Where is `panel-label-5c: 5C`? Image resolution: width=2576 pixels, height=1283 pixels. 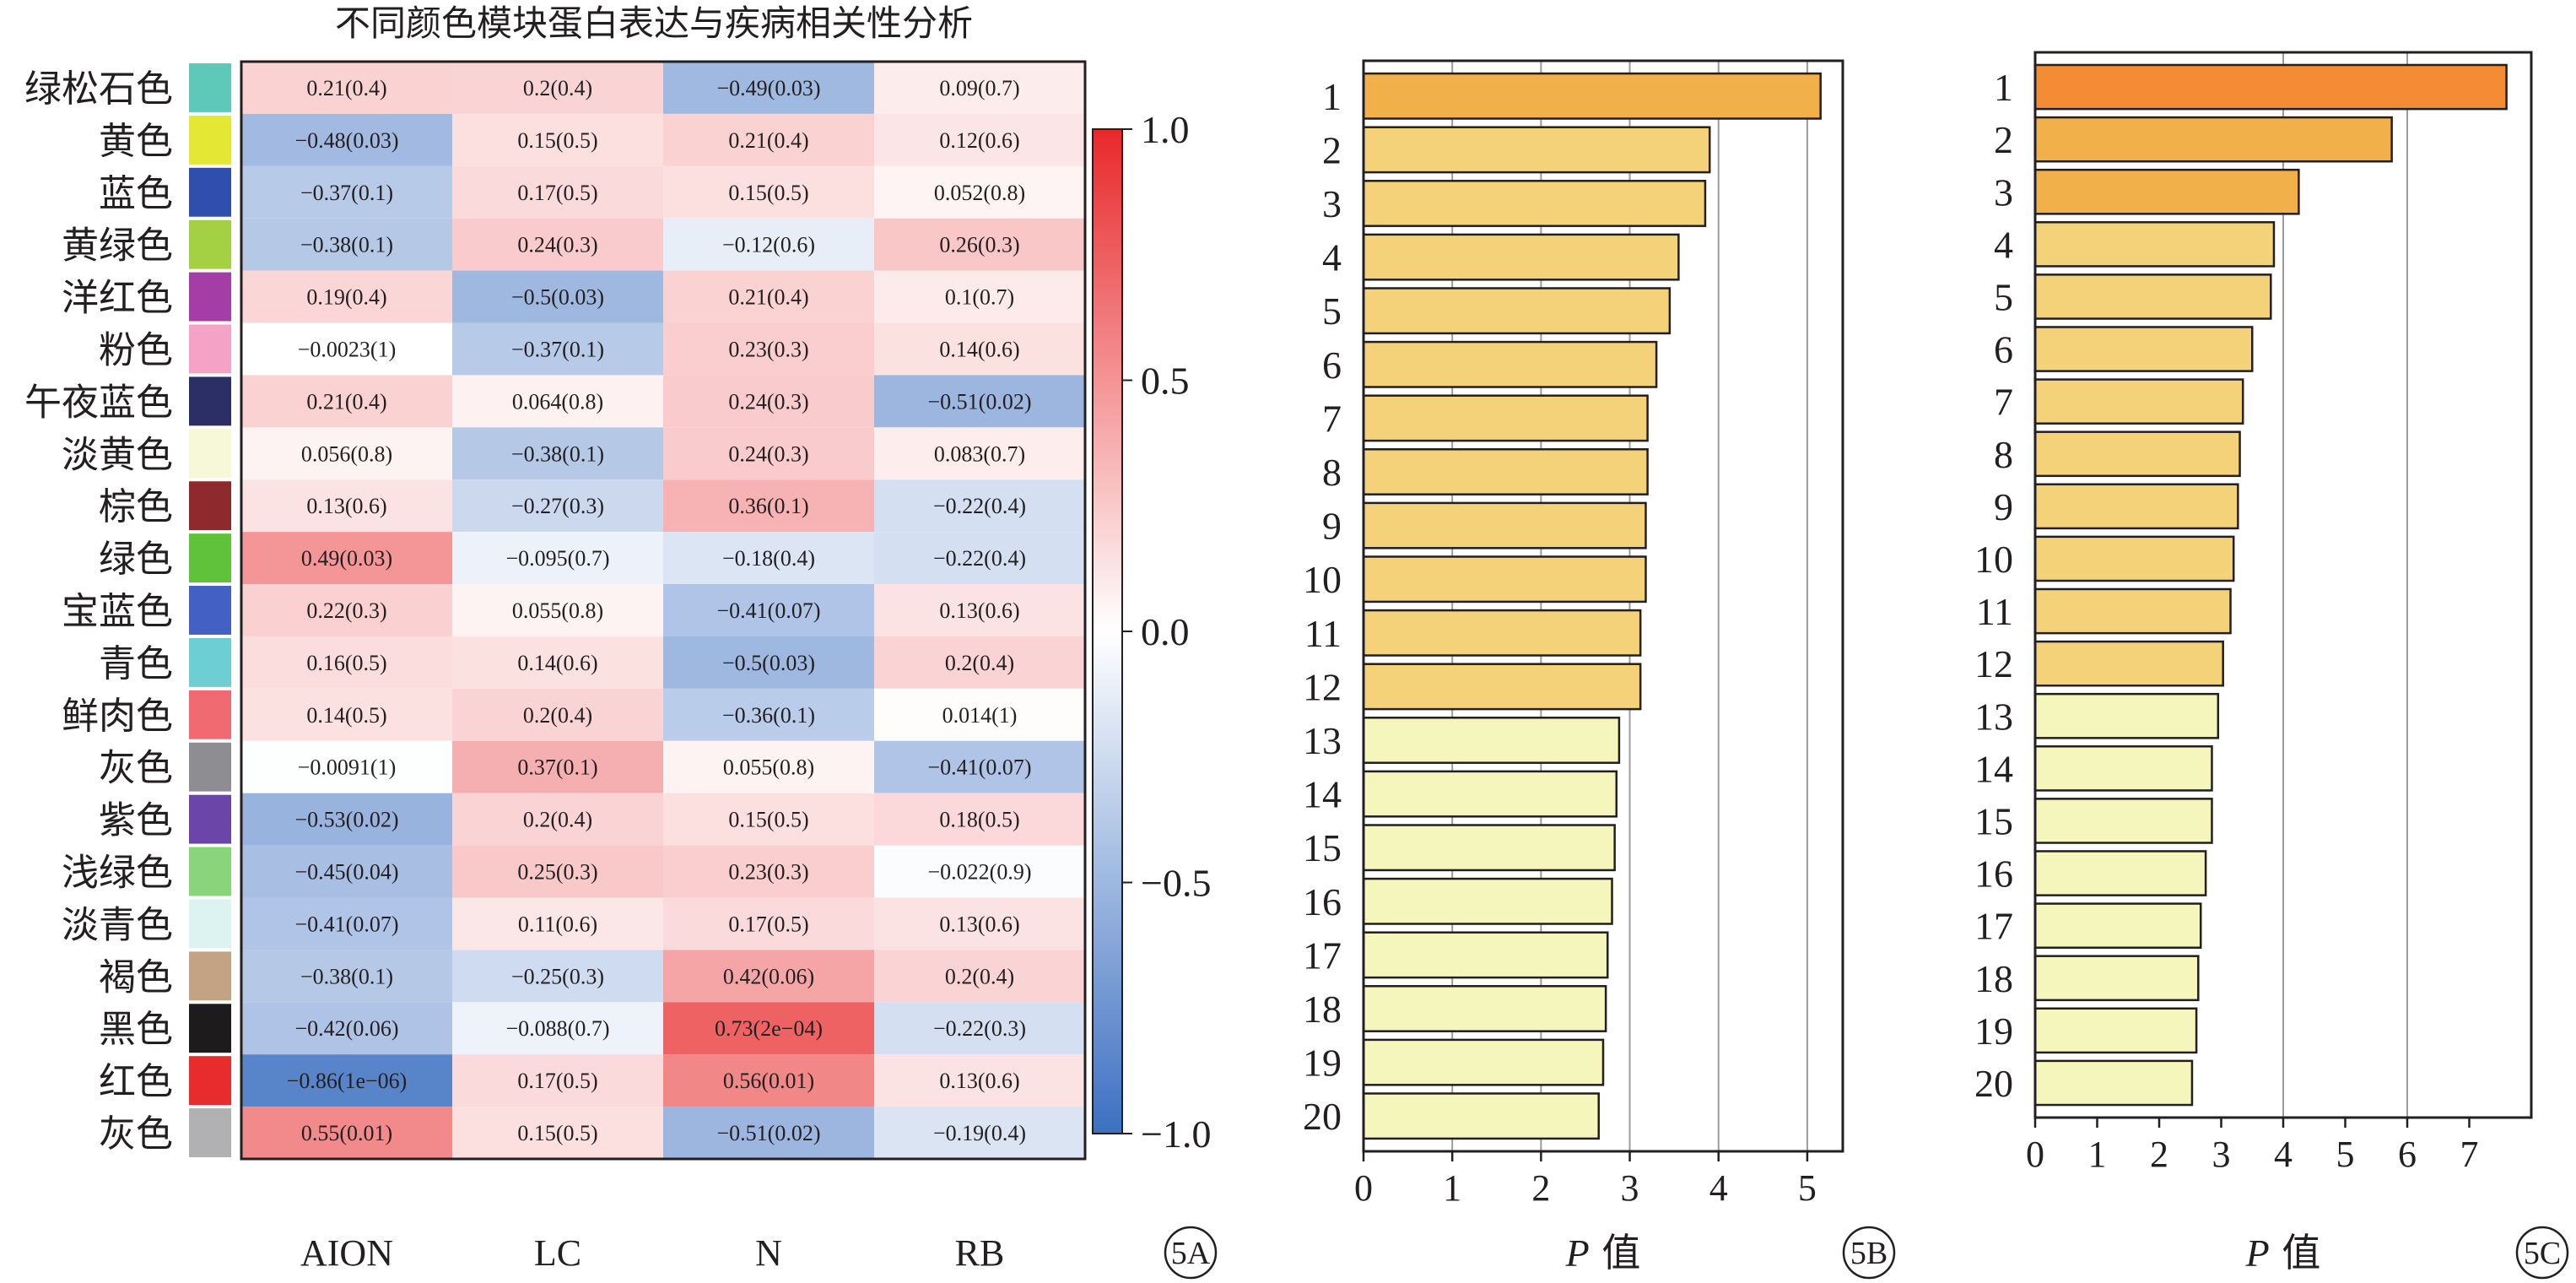 panel-label-5c: 5C is located at coordinates (2542, 1253).